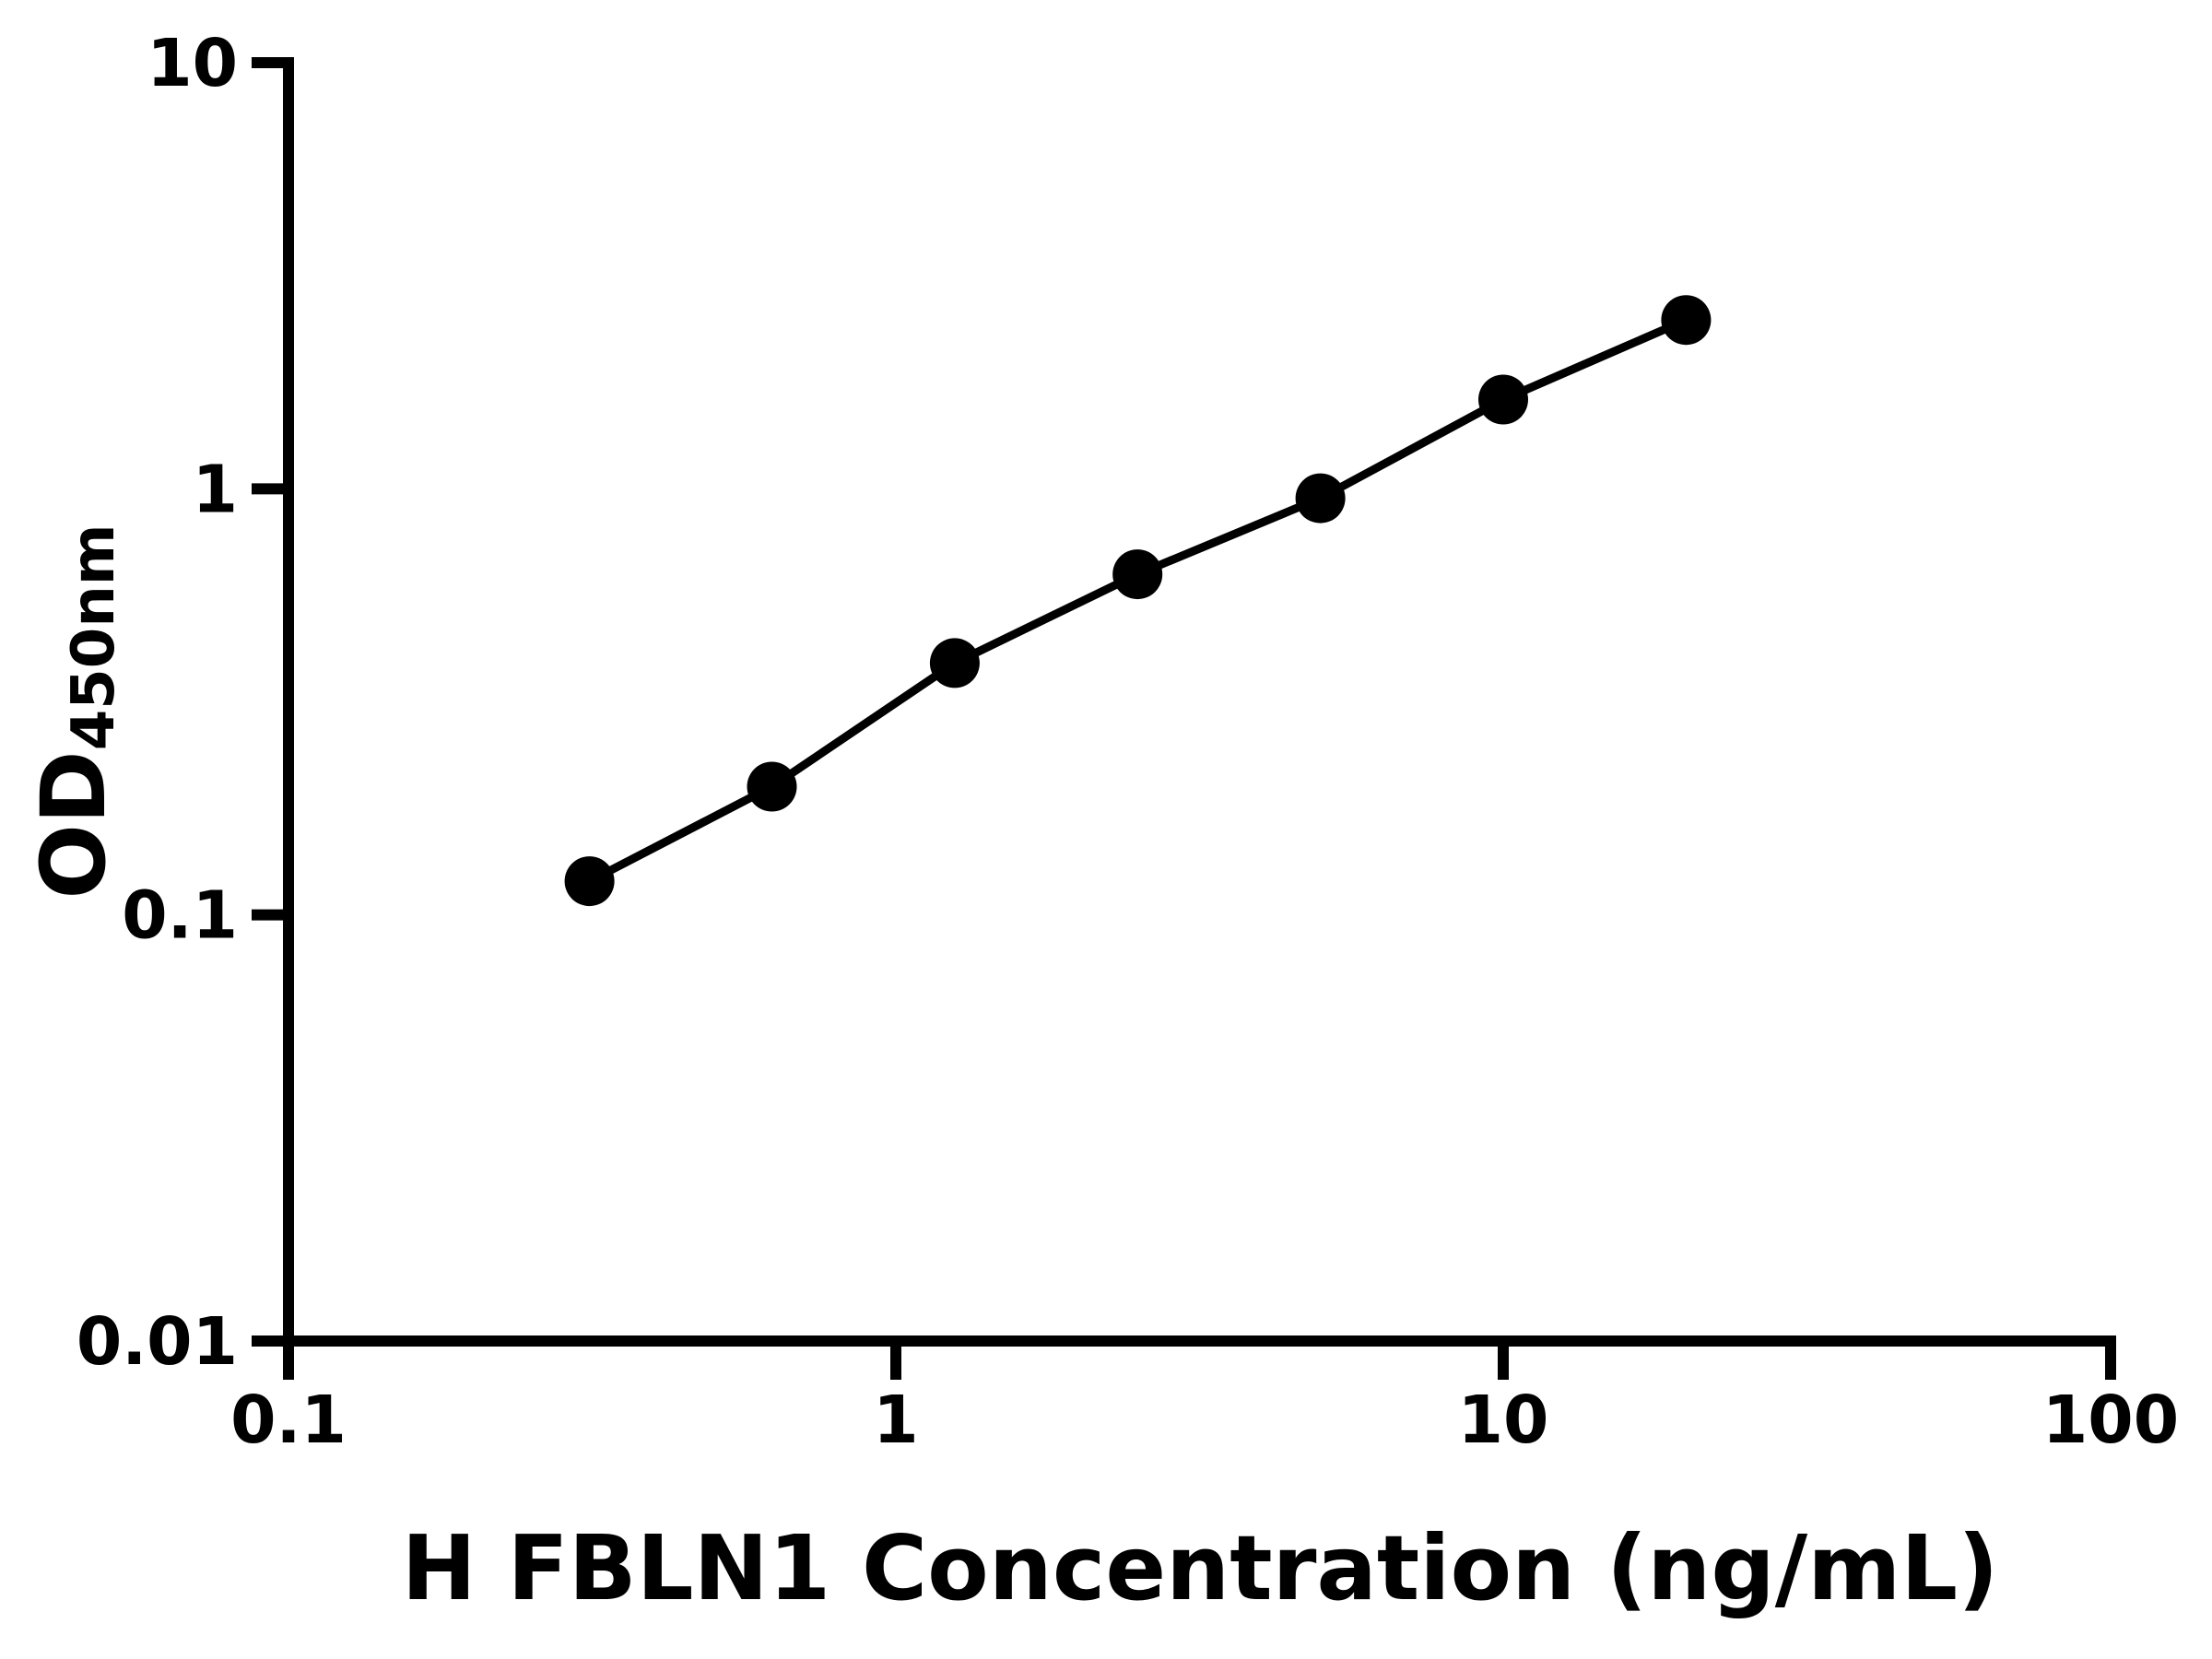  What do you see at coordinates (157, 1341) in the screenshot?
I see `y-tick-label: 0.01` at bounding box center [157, 1341].